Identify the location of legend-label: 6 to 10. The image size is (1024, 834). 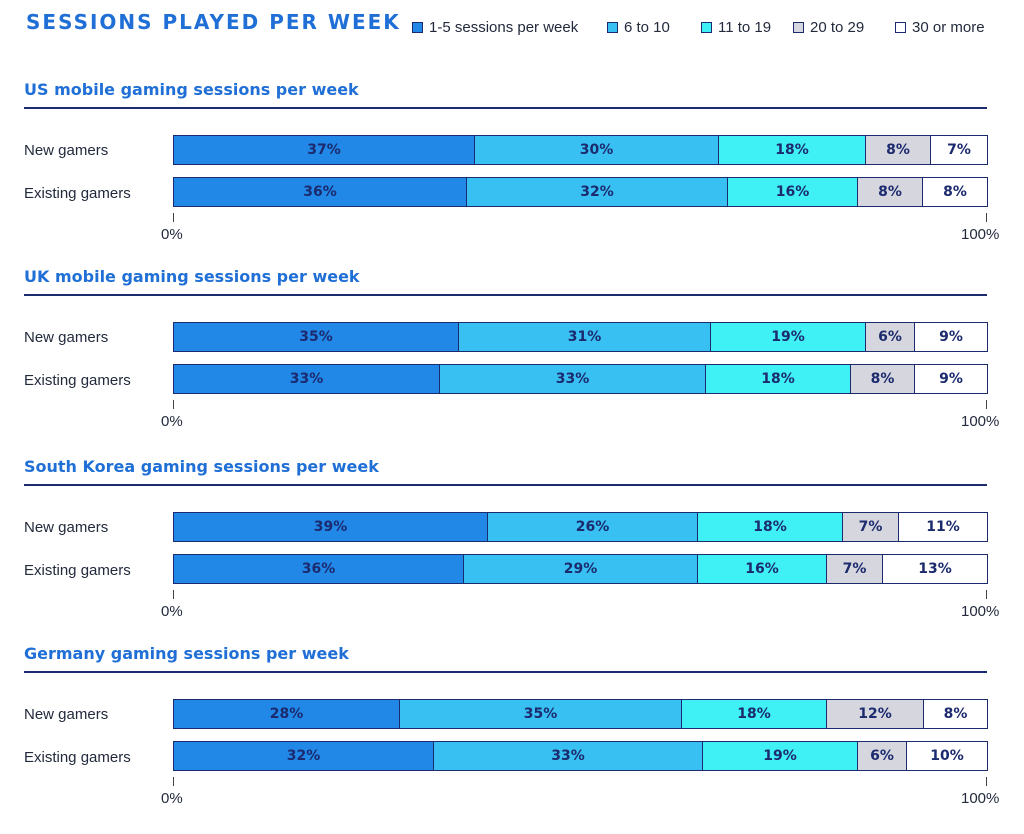
(647, 27).